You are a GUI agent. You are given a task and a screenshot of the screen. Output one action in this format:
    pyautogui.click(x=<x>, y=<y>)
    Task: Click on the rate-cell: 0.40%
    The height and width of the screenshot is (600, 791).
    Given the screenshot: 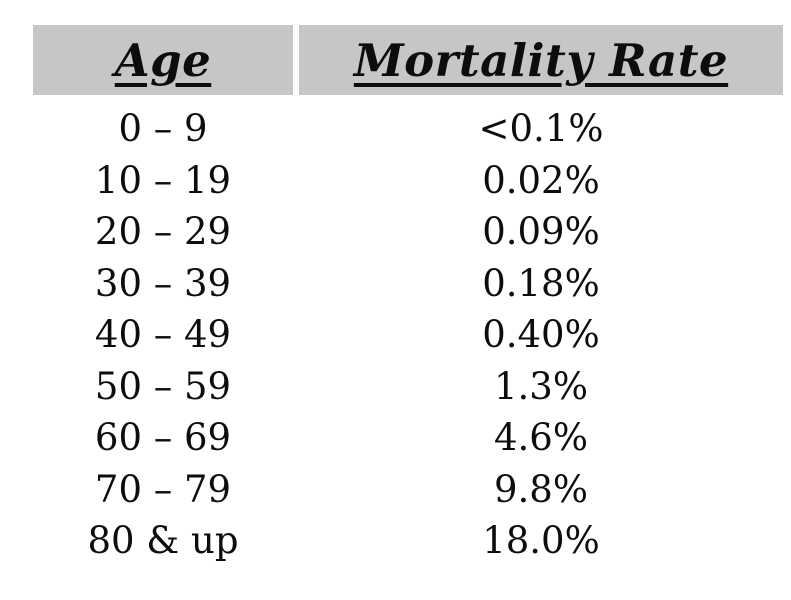 What is the action you would take?
    pyautogui.click(x=541, y=335)
    